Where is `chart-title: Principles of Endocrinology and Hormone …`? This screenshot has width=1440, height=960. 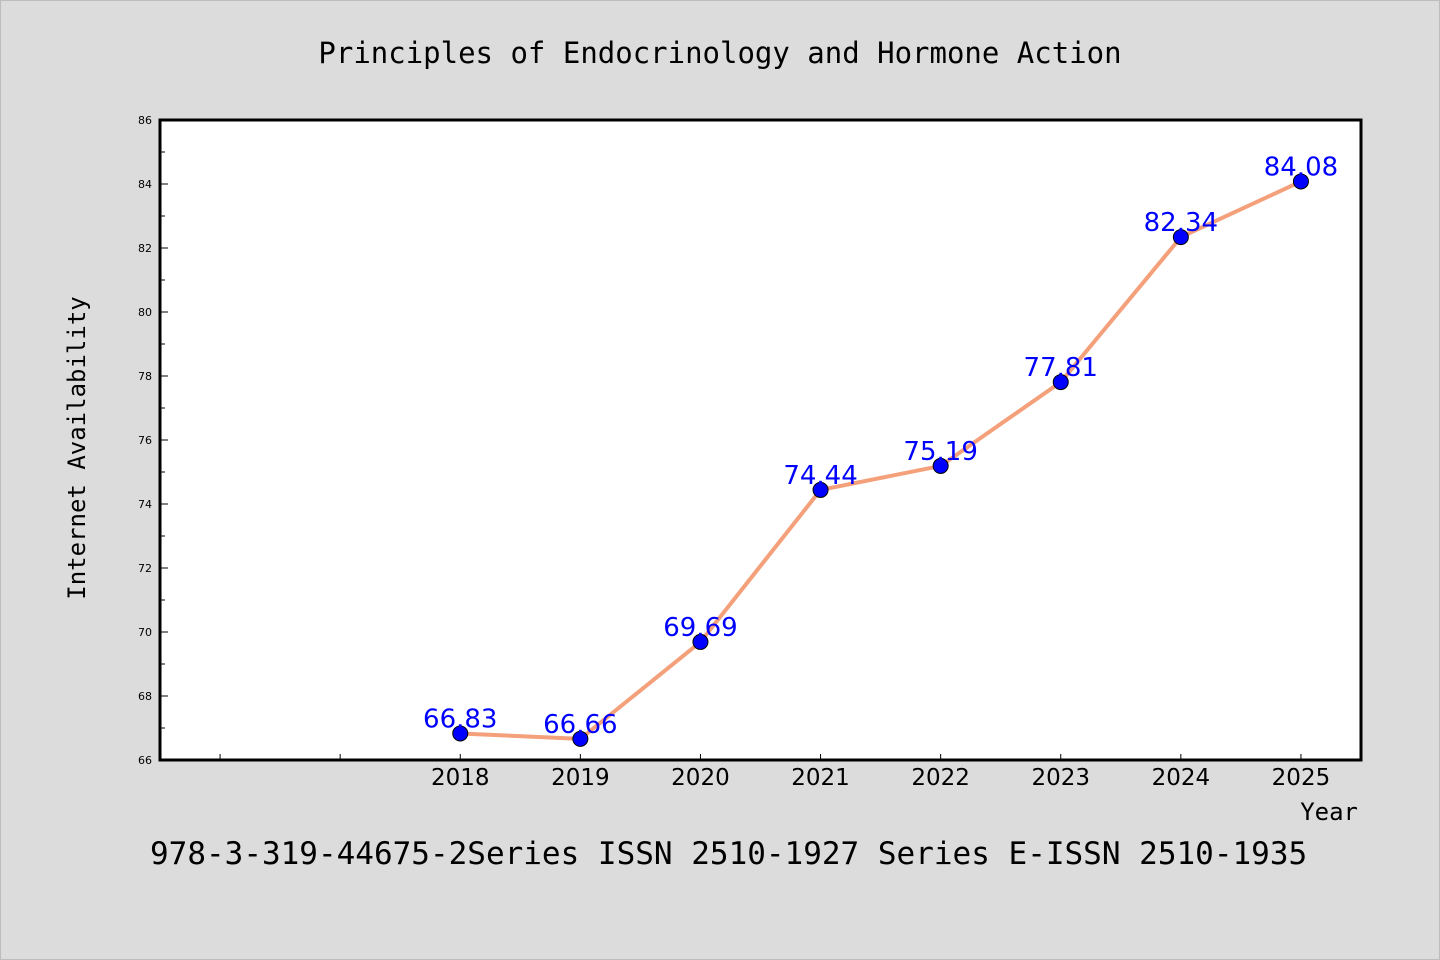
chart-title: Principles of Endocrinology and Hormone … is located at coordinates (719, 53).